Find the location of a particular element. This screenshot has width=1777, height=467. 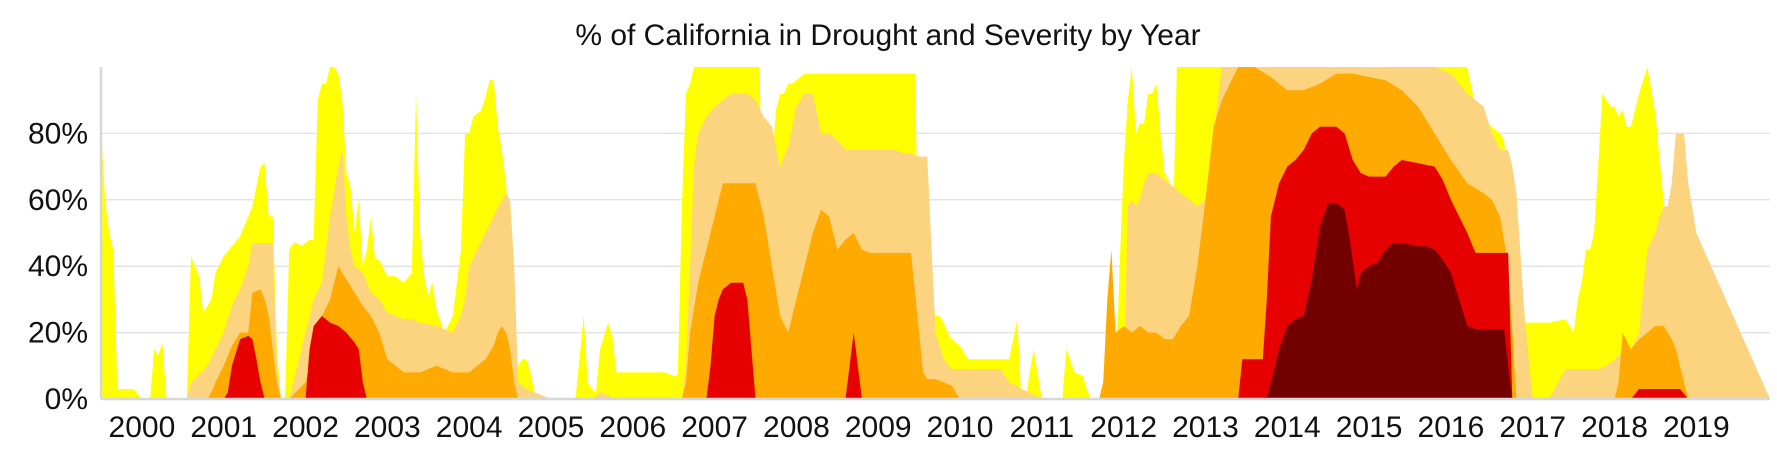

x-tick-label: 2009 is located at coordinates (878, 427).